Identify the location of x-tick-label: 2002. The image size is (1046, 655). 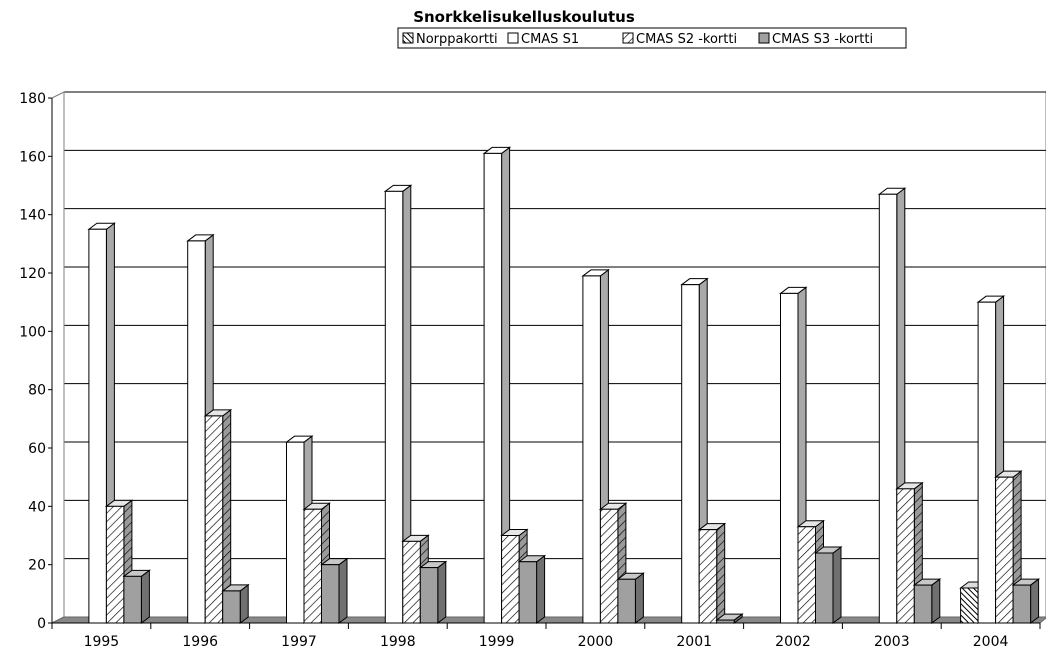
(793, 642).